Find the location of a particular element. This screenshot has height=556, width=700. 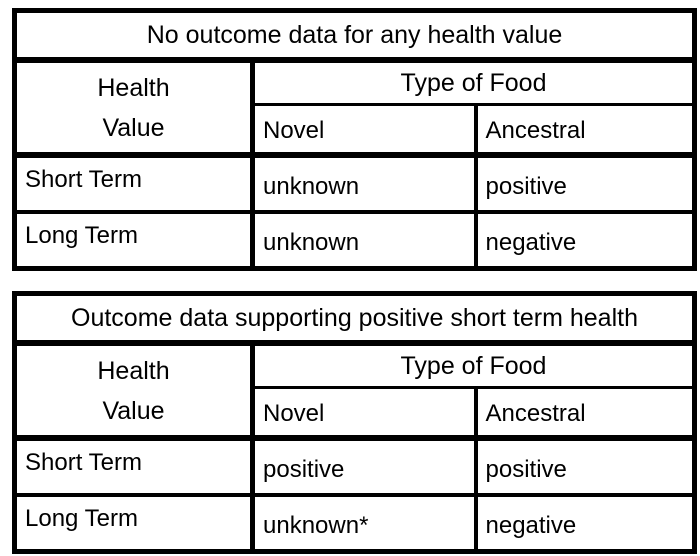

cell-short-term-novel: positive is located at coordinates (364, 466).